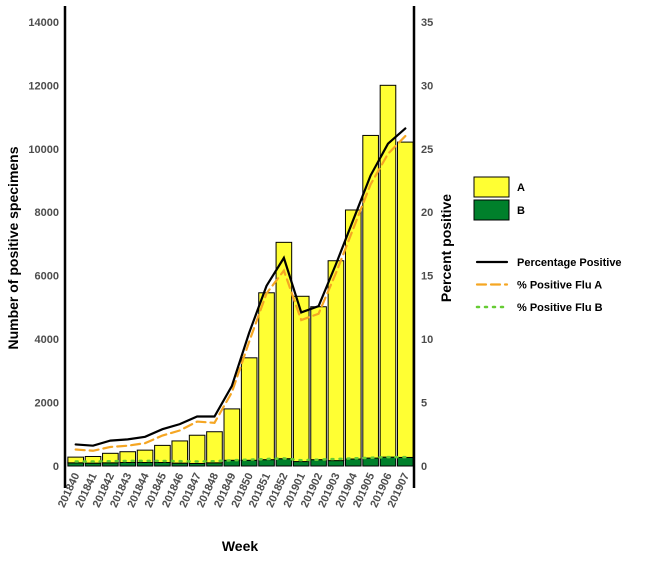 The height and width of the screenshot is (561, 652). I want to click on left-tick-label: 6000, so click(47, 277).